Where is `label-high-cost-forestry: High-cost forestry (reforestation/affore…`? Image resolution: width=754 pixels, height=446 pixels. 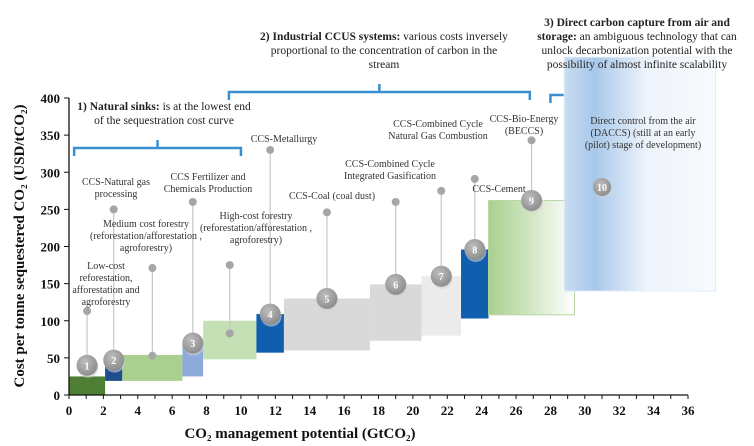 label-high-cost-forestry: High-cost forestry (reforestation/affore… is located at coordinates (256, 228).